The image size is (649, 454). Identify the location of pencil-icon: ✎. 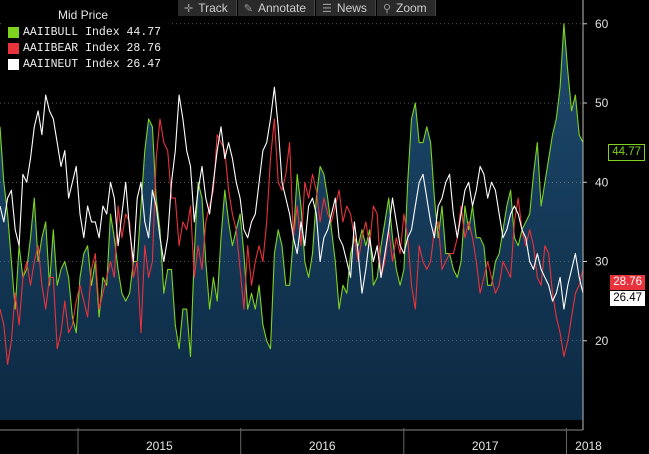
(248, 8).